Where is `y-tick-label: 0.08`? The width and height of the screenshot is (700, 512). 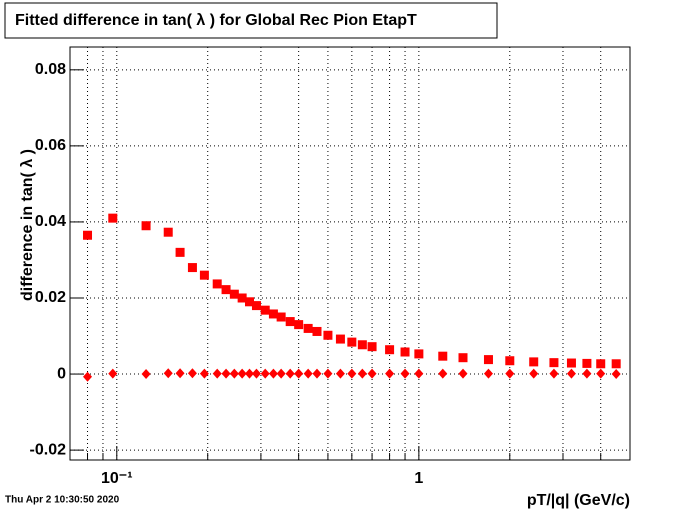 y-tick-label: 0.08 is located at coordinates (50, 69).